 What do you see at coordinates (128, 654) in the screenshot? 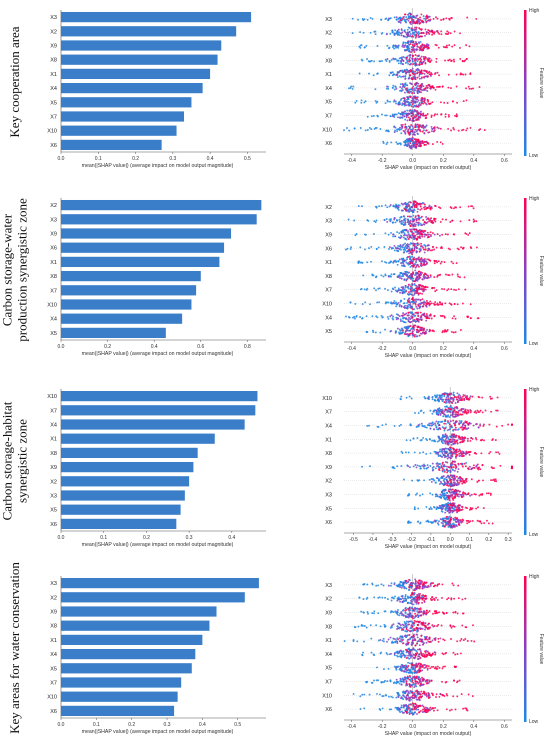
I see `bar` at bounding box center [128, 654].